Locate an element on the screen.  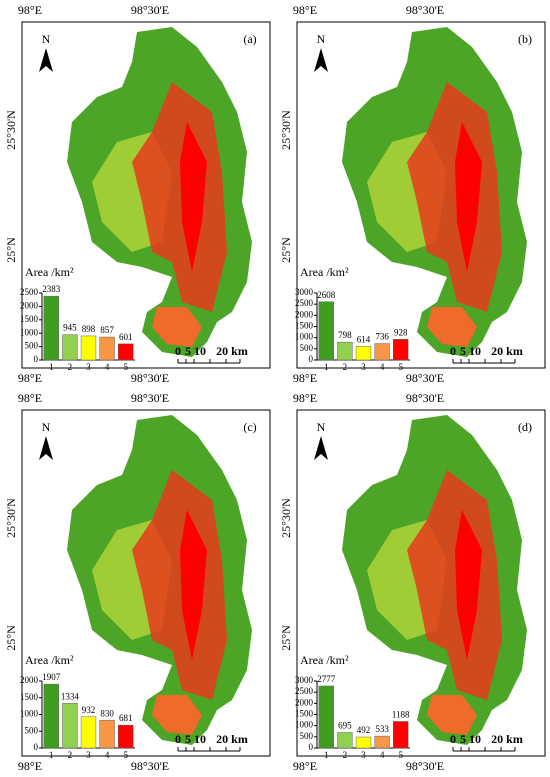
value-label: 614 is located at coordinates (364, 339).